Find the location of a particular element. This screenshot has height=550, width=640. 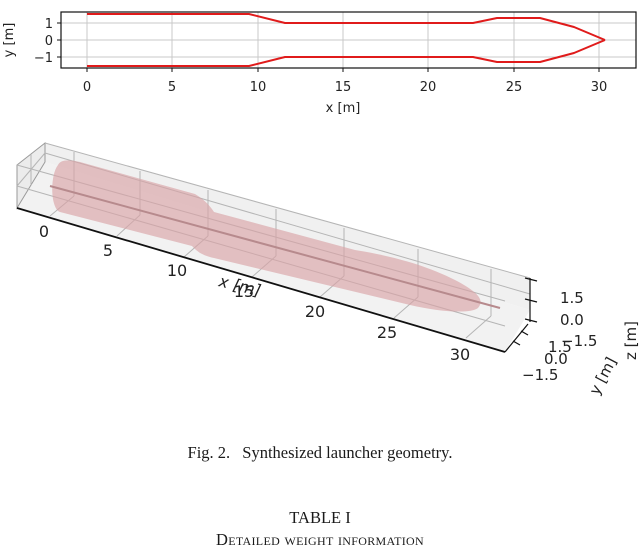

z-axis-3d is located at coordinates (531, 300).